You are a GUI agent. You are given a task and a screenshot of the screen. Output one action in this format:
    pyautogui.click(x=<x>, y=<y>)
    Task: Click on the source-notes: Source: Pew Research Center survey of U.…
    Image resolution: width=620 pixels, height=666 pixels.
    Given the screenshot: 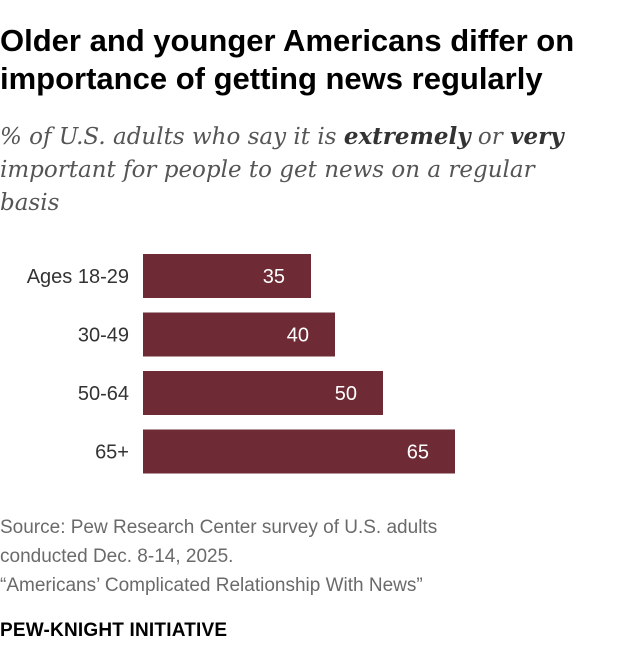 What is the action you would take?
    pyautogui.click(x=305, y=556)
    